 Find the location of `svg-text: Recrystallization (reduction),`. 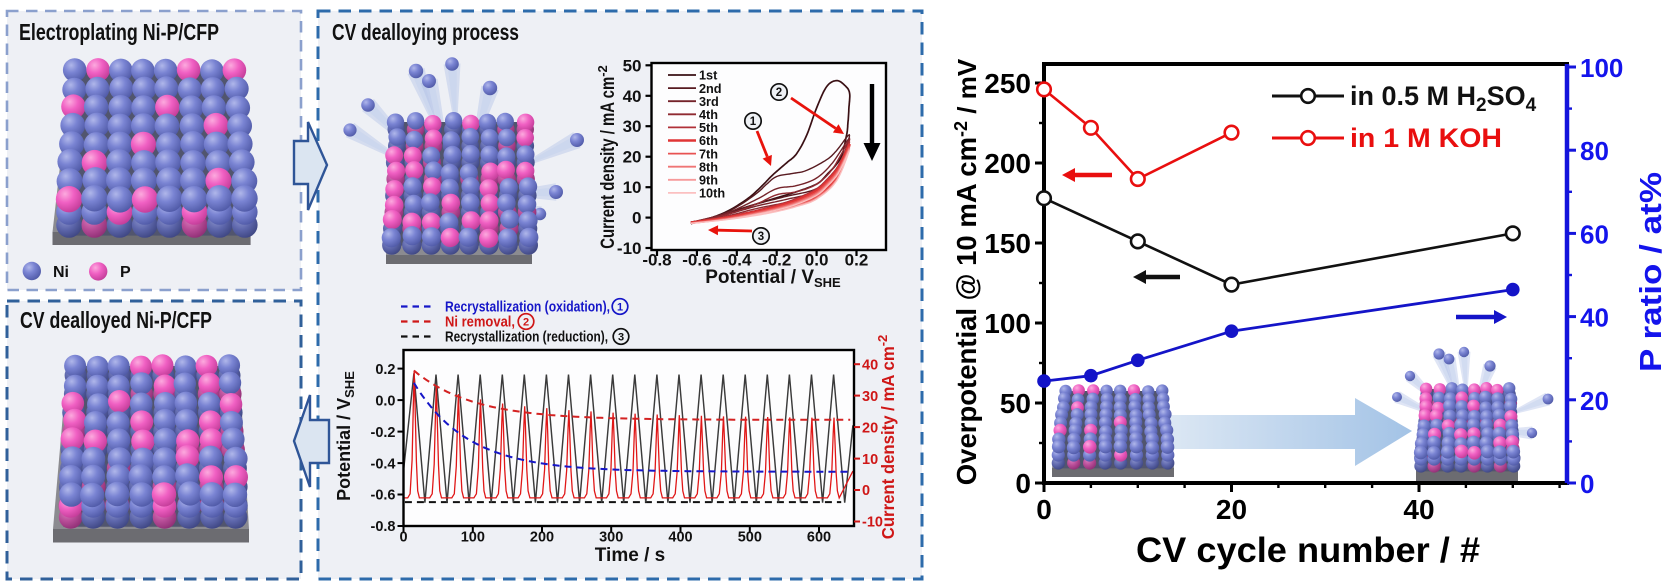

svg-text: Recrystallization (reduction), is located at coordinates (526, 338).